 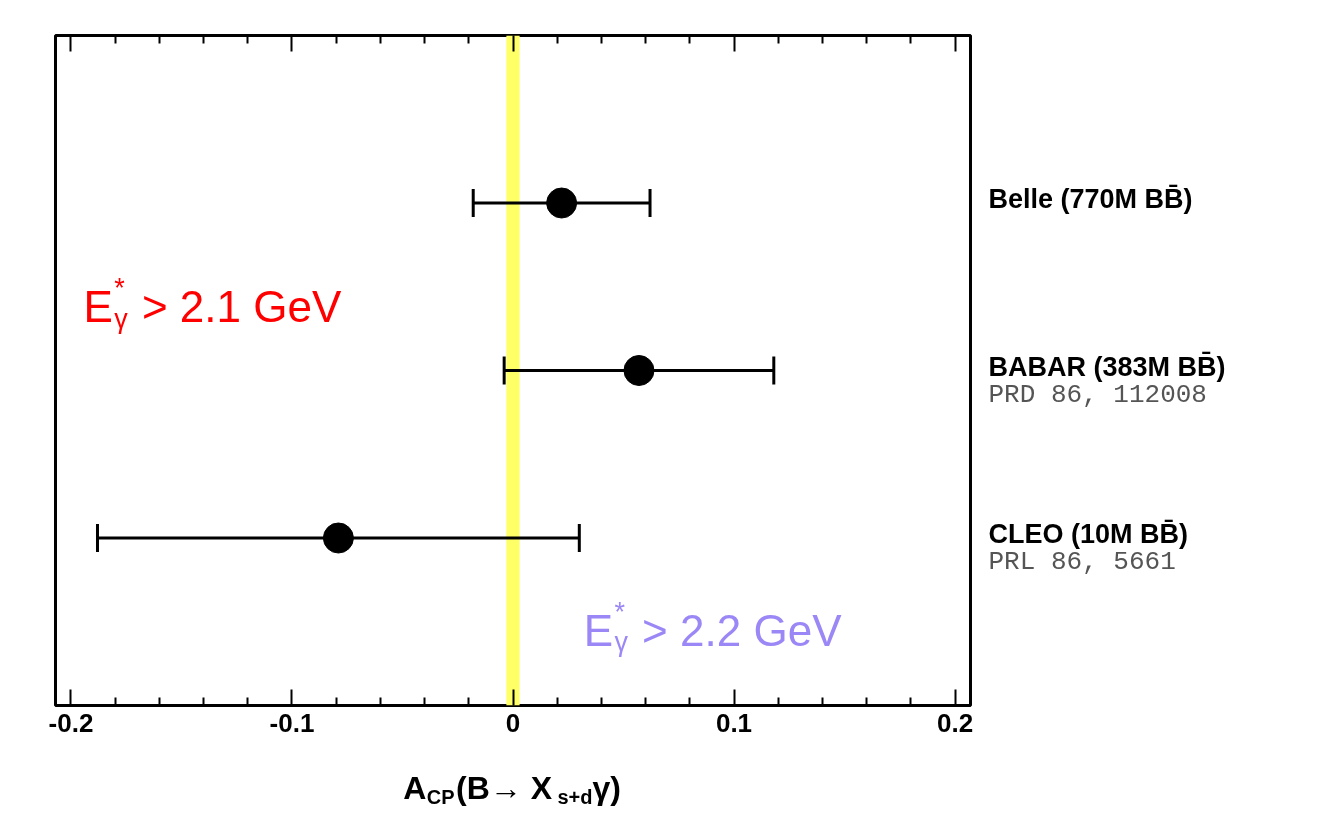 What do you see at coordinates (734, 722) in the screenshot?
I see `x-tick-label: 0.1` at bounding box center [734, 722].